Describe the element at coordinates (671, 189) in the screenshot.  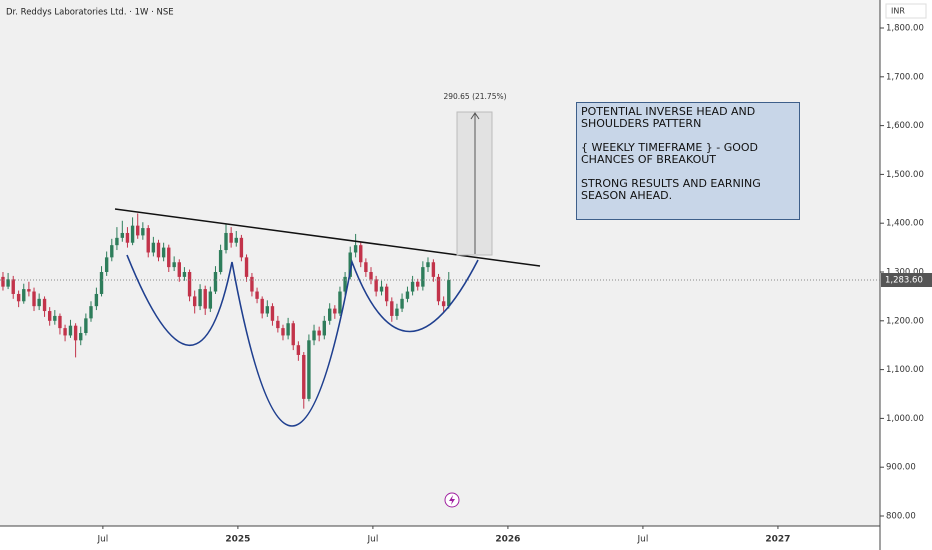
I see `note-text: STRONG RESULTS AND EARNING SEASON AHEAD.` at that location.